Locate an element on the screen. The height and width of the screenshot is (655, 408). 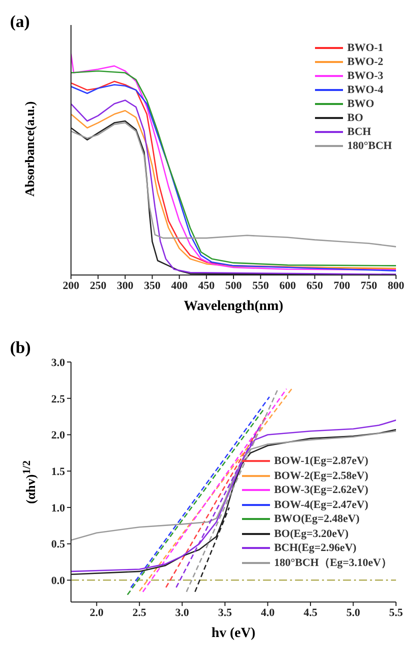
legend-label: BWO(Eg=2.48eV) is located at coordinates (317, 519).